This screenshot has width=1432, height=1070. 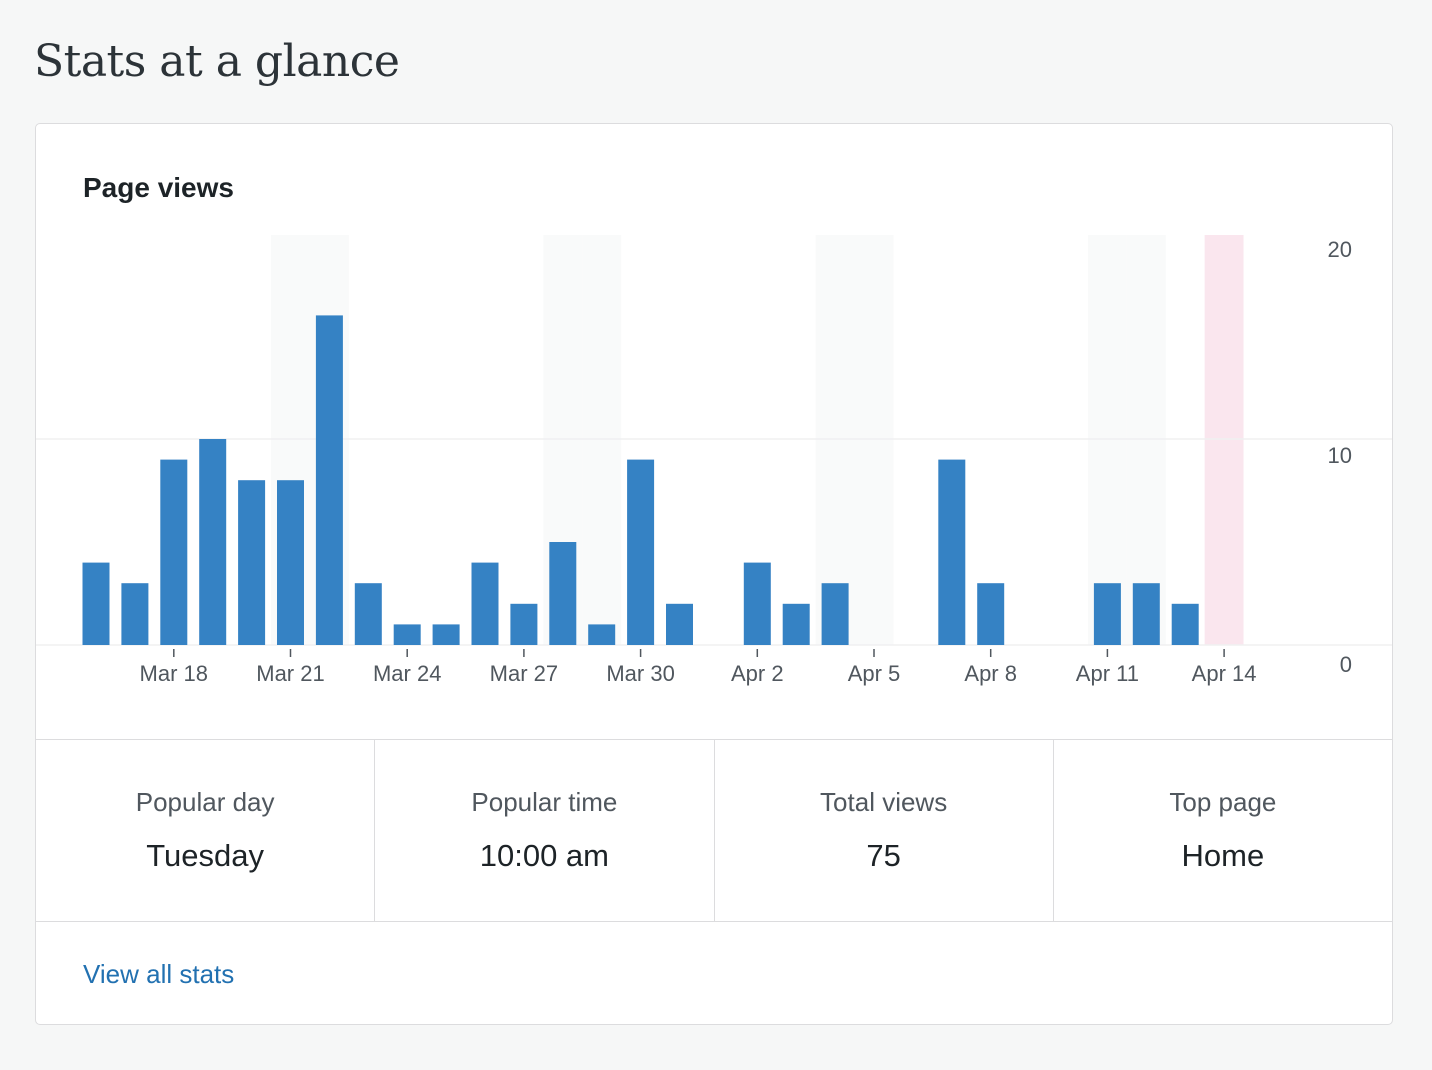 What do you see at coordinates (1224, 440) in the screenshot?
I see `today-highlight` at bounding box center [1224, 440].